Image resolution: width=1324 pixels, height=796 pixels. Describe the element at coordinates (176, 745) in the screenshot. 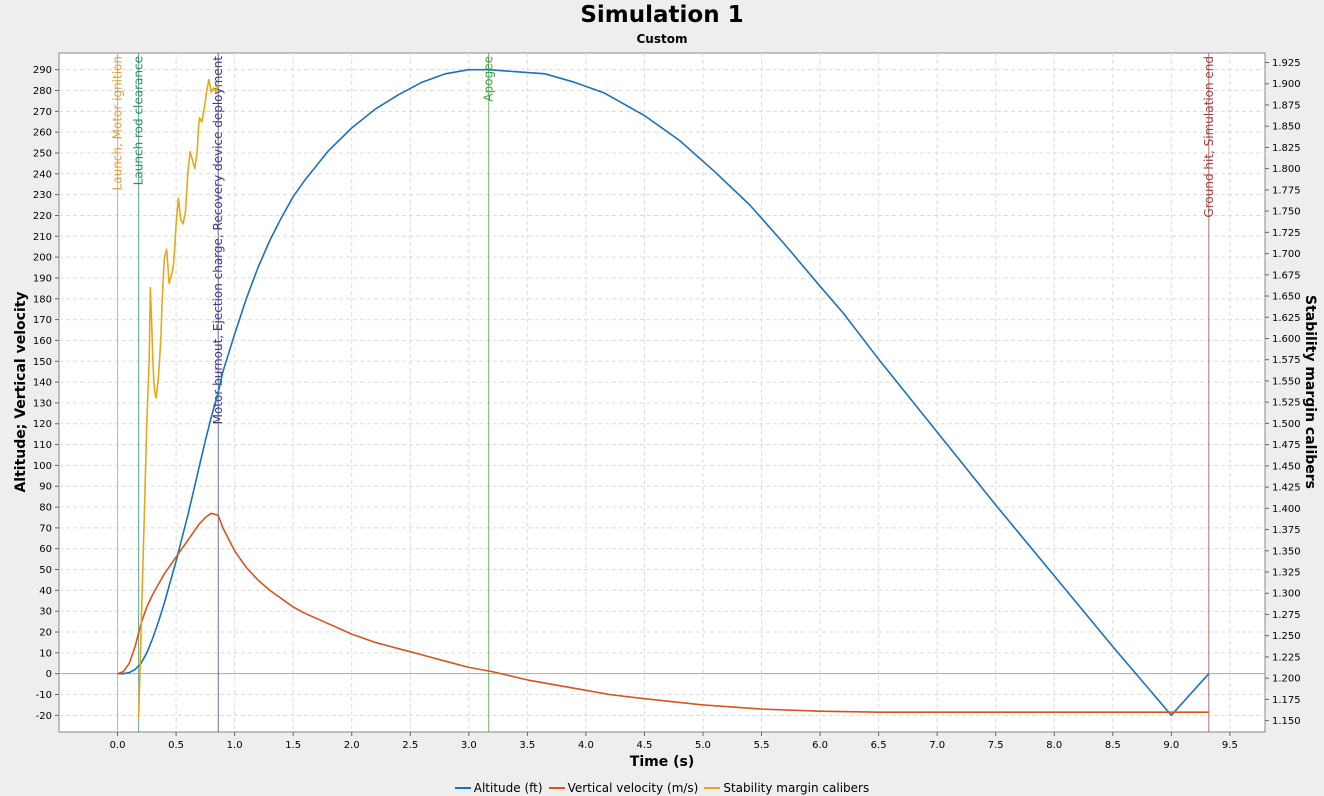

I see `x-tick-label: 0.5` at that location.